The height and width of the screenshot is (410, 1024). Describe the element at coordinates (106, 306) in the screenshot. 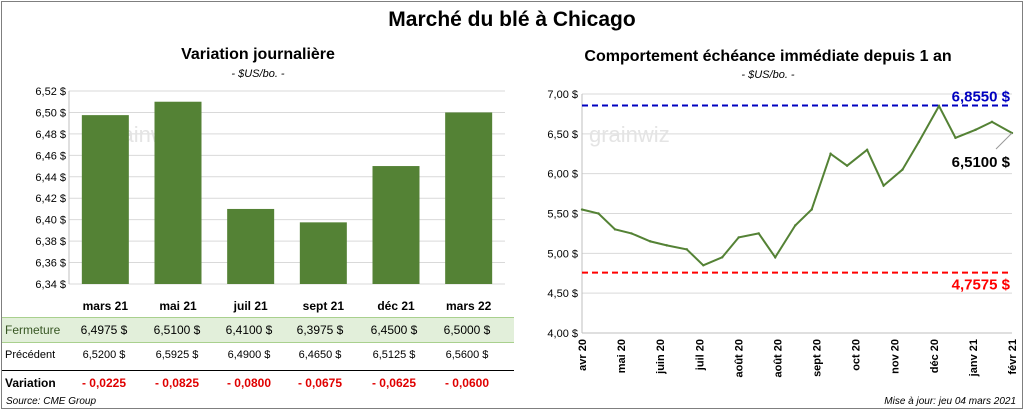

I see `x-tick-label: mars 21` at that location.